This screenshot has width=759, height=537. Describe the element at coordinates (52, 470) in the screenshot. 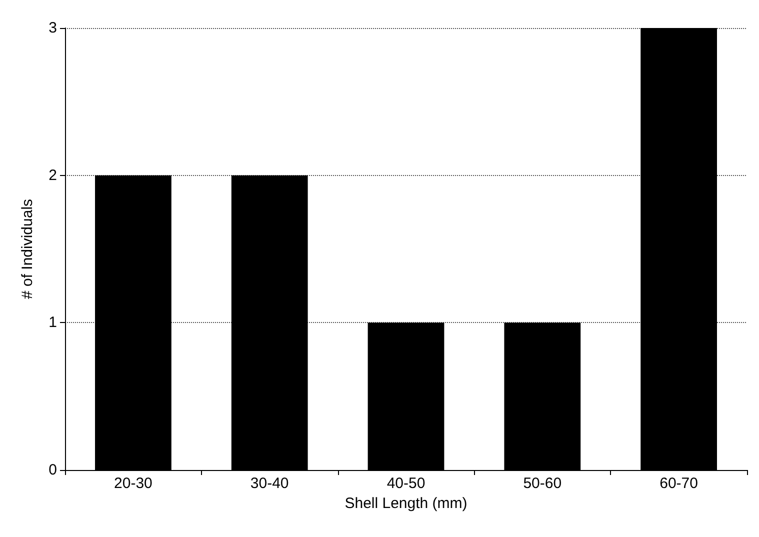

I see `y-tick-label: 0` at that location.